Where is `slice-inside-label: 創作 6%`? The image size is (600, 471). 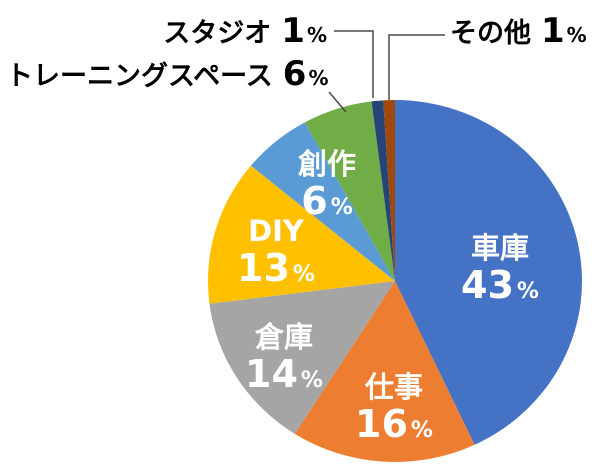
slice-inside-label: 創作 6% is located at coordinates (327, 185).